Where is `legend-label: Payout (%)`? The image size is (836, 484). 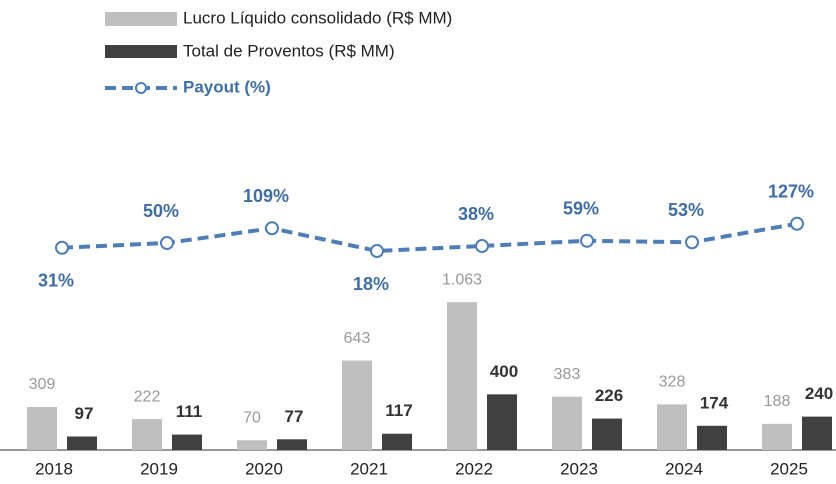 legend-label: Payout (%) is located at coordinates (227, 86).